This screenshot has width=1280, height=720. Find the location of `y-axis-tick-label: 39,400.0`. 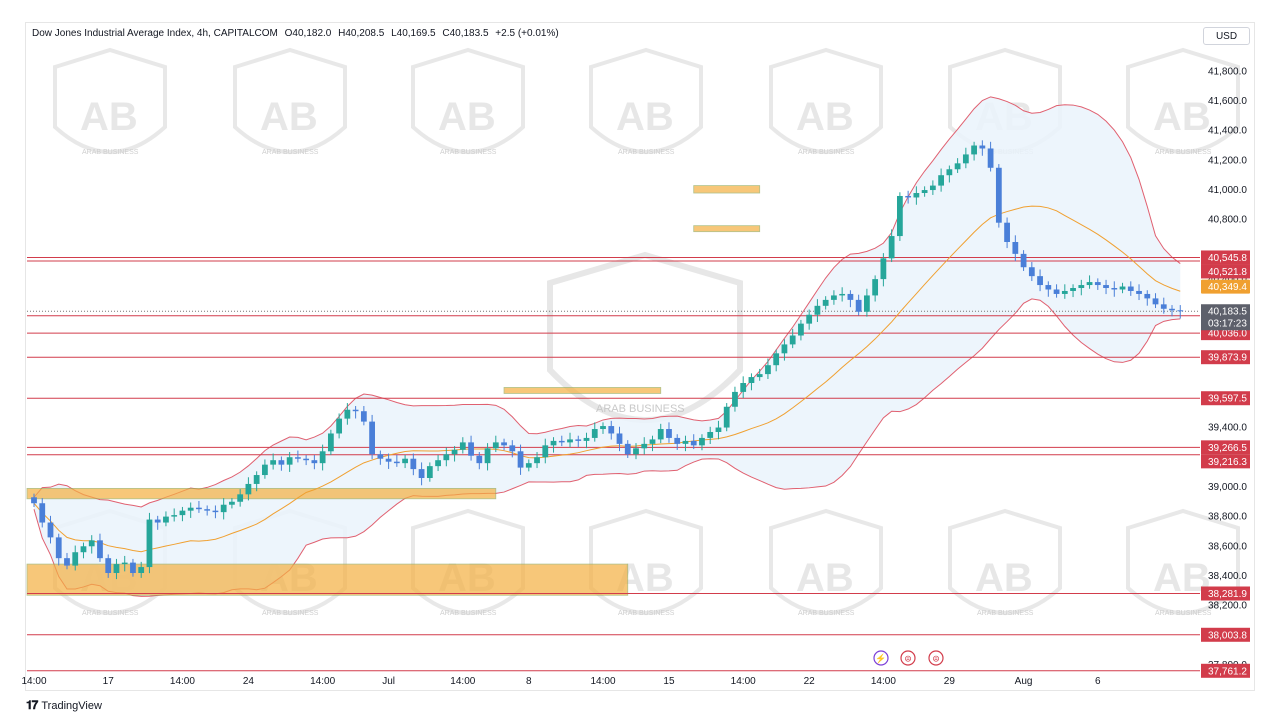

y-axis-tick-label: 39,400.0 is located at coordinates (1227, 428).